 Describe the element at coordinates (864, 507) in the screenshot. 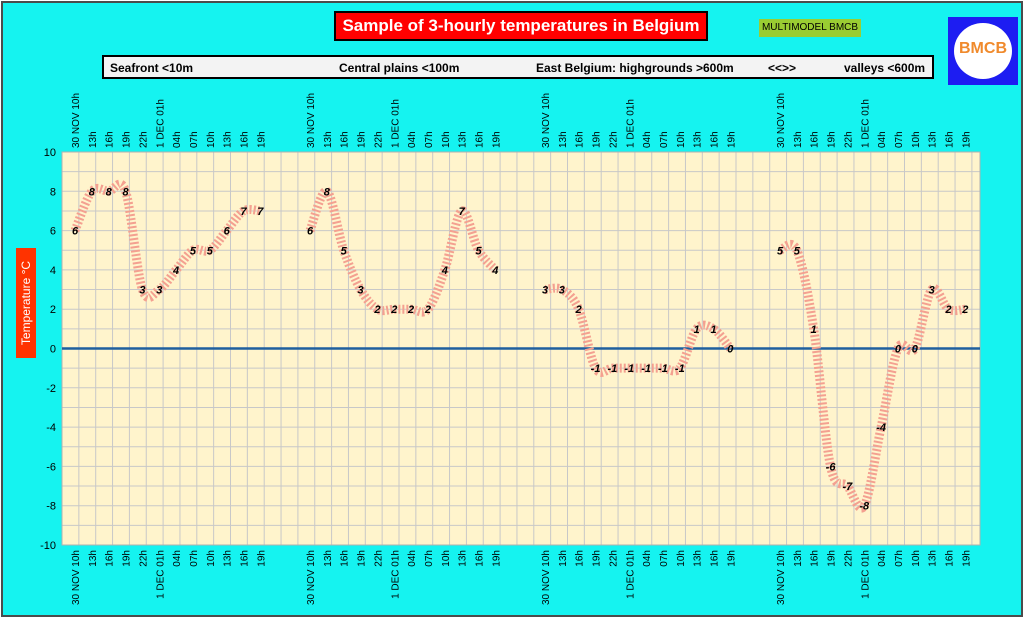

I see `data-label: -8` at that location.